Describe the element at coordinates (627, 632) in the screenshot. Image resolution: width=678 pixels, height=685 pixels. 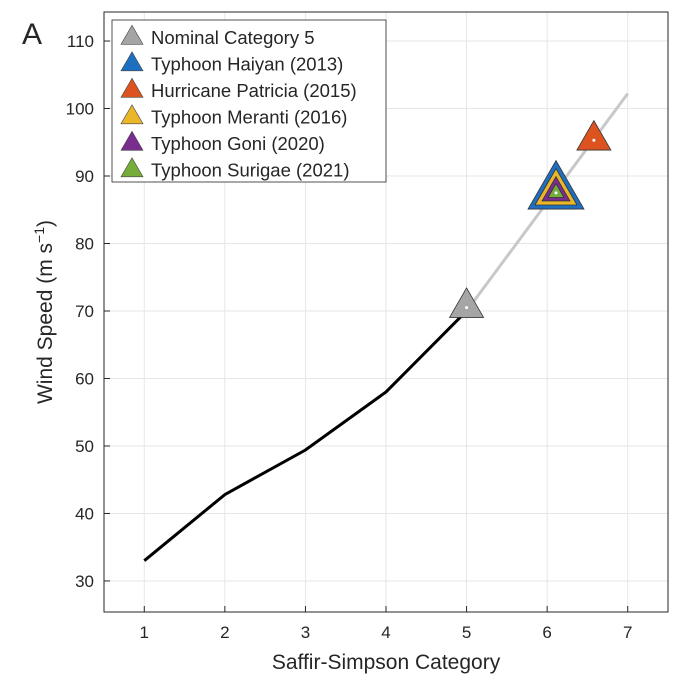
I see `x-tick-label: 7` at that location.